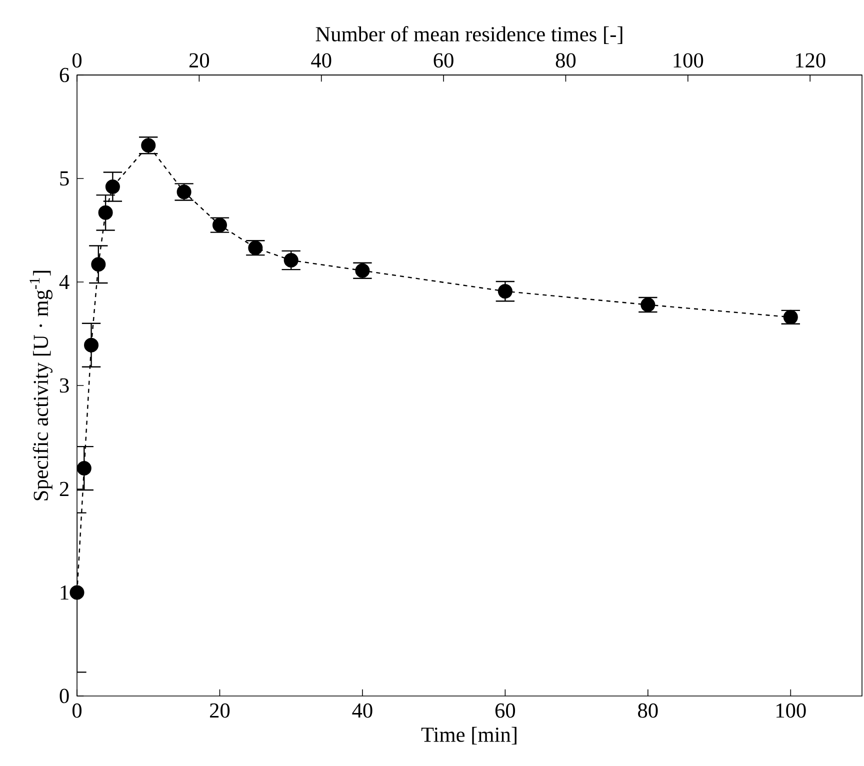 The width and height of the screenshot is (864, 766). Describe the element at coordinates (64, 385) in the screenshot. I see `y-tick-label: 3` at that location.